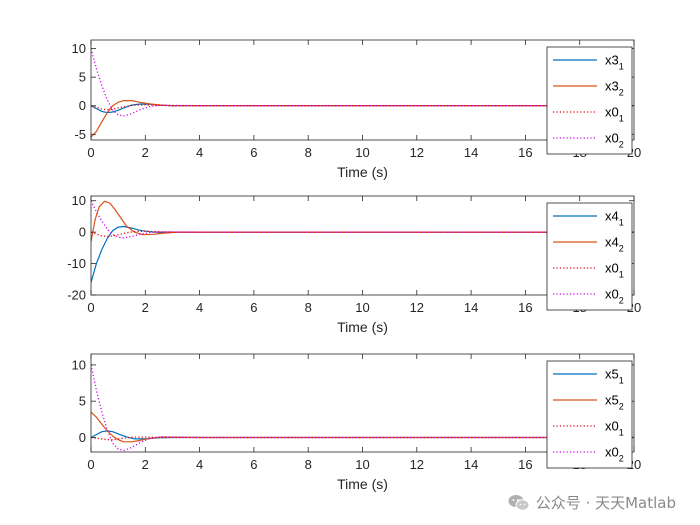  I want to click on watermark: 公众号 · 天天Matlab, so click(592, 502).